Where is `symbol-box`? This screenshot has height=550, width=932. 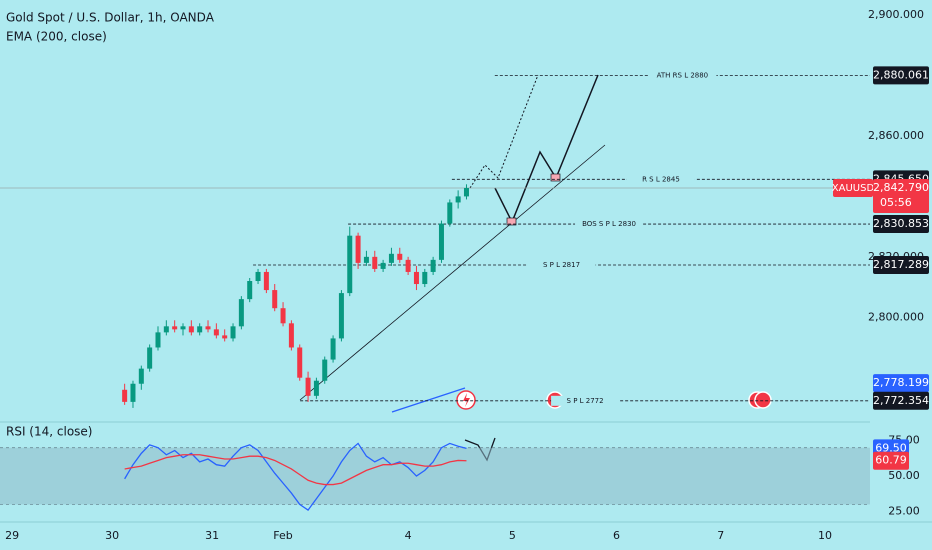
symbol-box is located at coordinates (853, 187).